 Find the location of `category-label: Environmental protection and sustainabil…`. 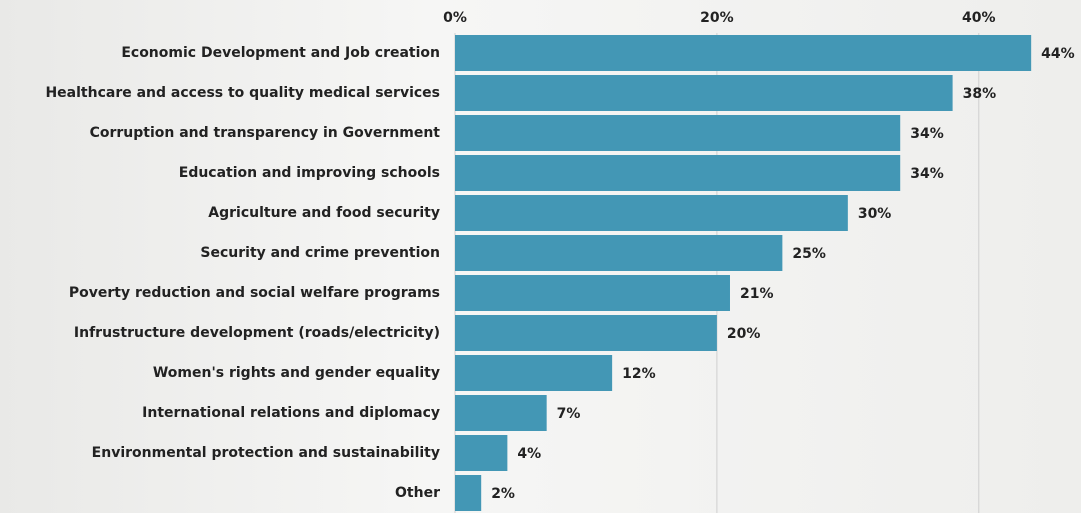

category-label: Environmental protection and sustainabil… is located at coordinates (266, 453).